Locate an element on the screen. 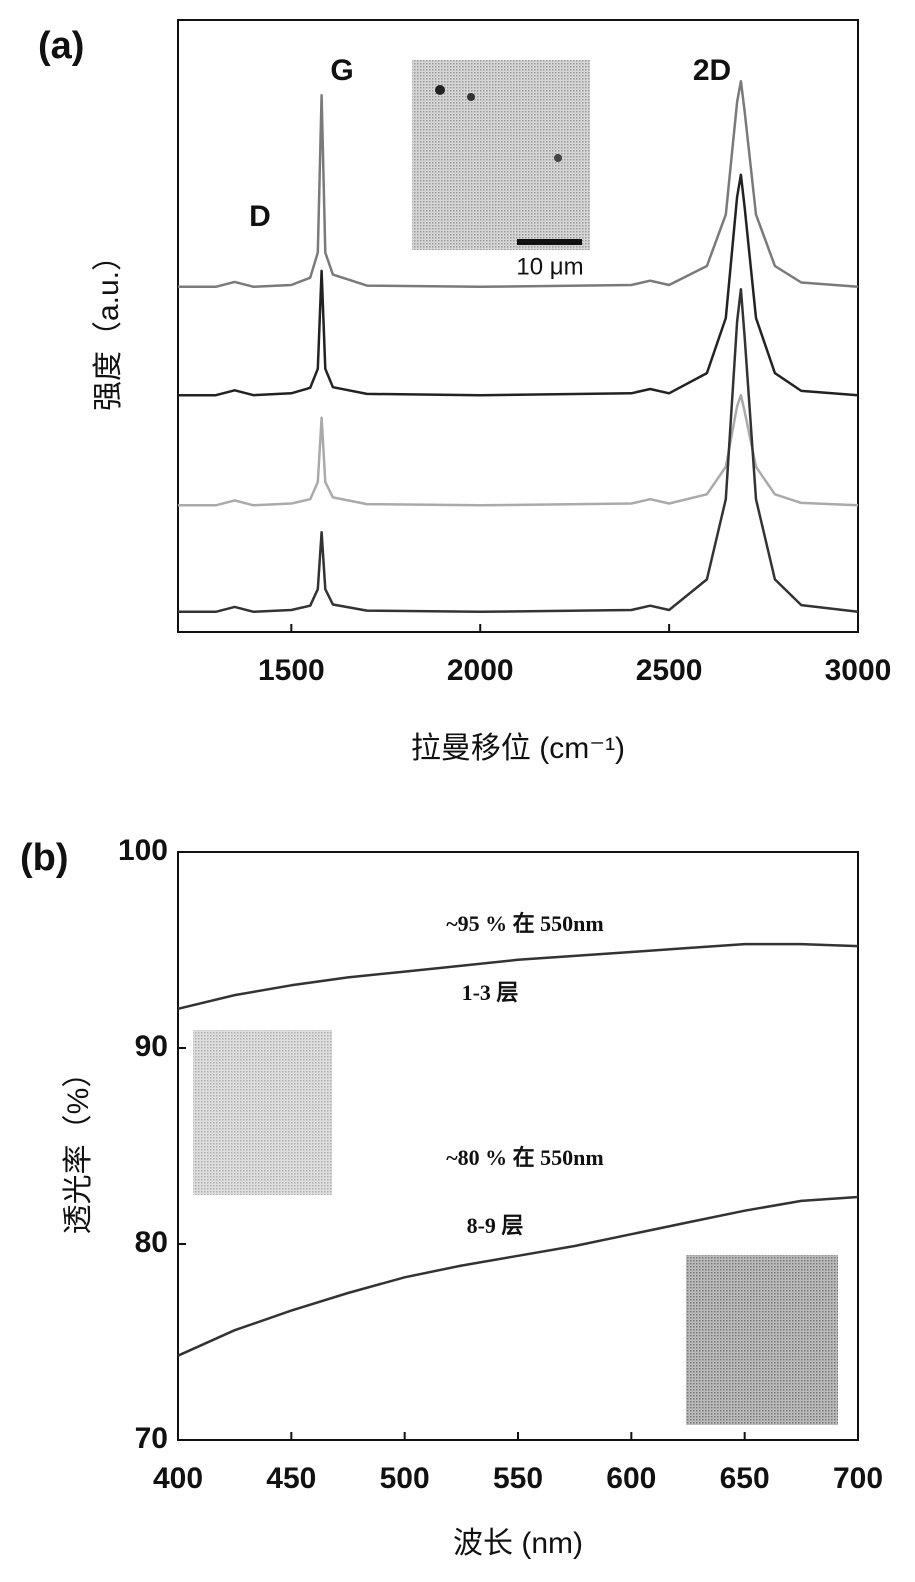  x-tick-label: 550 is located at coordinates (518, 1478).